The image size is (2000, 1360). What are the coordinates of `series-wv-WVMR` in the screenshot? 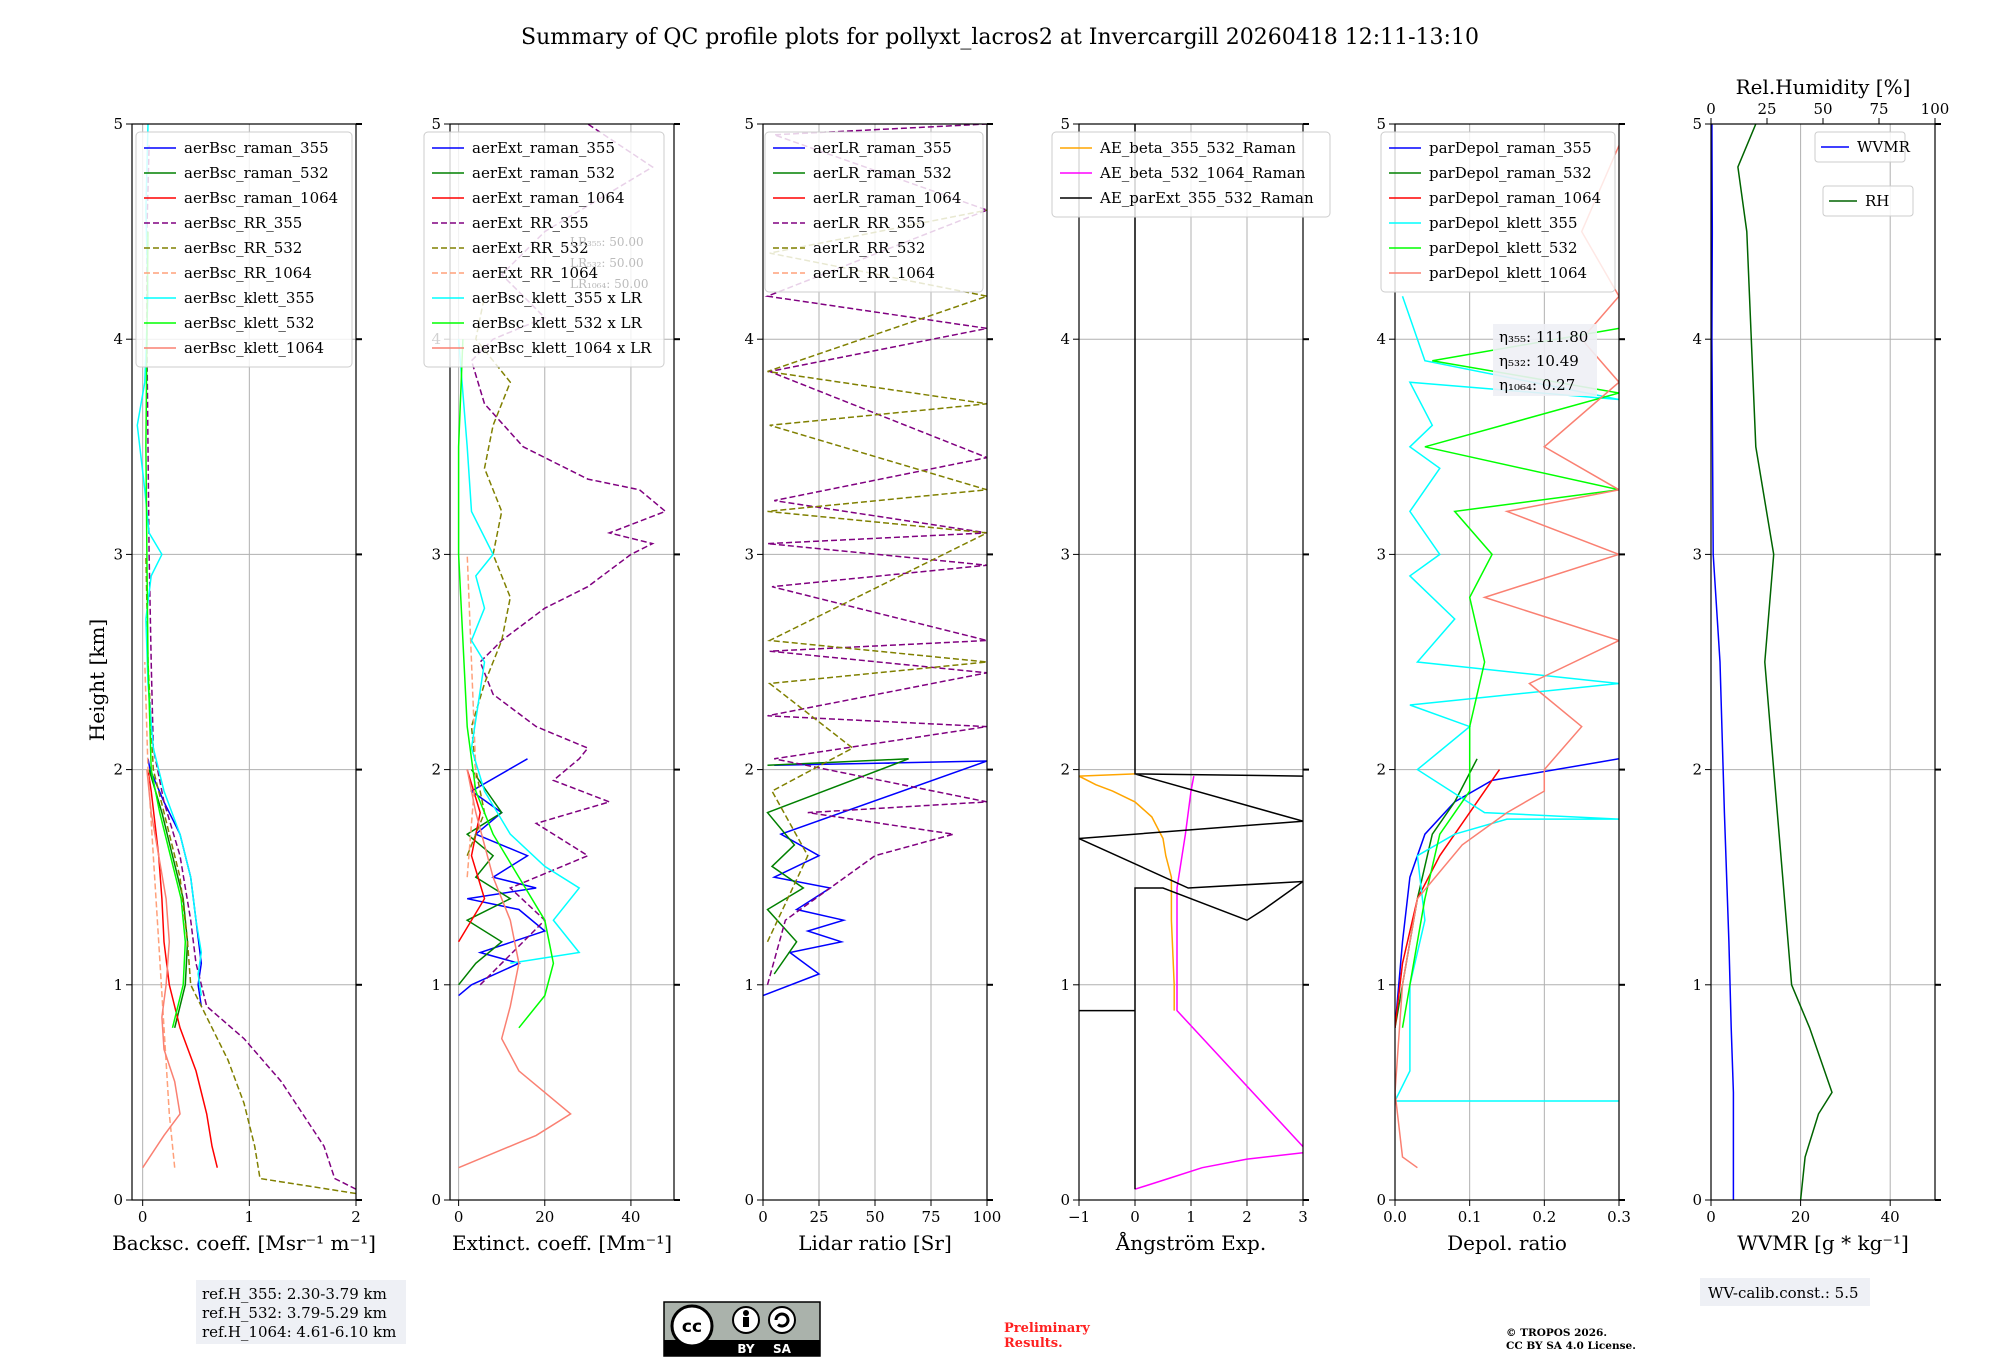 It's located at (1723, 662).